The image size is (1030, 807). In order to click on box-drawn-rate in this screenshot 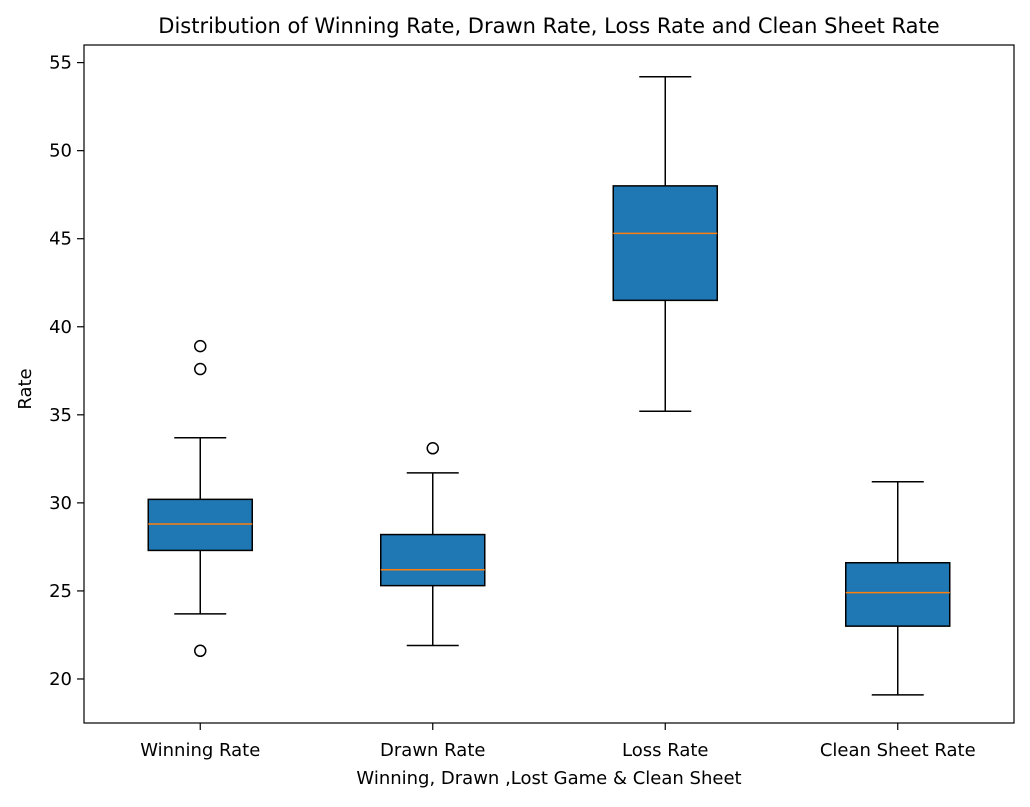, I will do `click(433, 560)`.